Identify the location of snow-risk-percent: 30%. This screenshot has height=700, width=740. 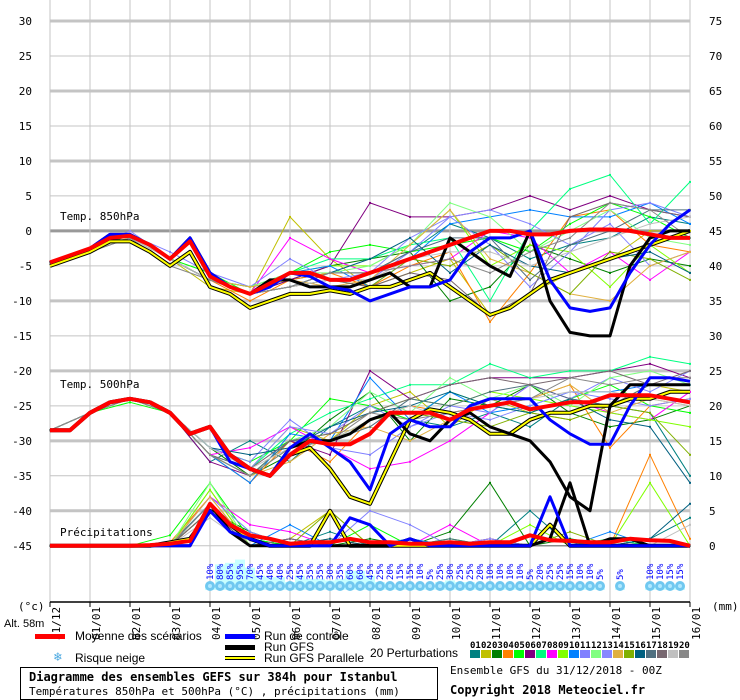
(451, 571).